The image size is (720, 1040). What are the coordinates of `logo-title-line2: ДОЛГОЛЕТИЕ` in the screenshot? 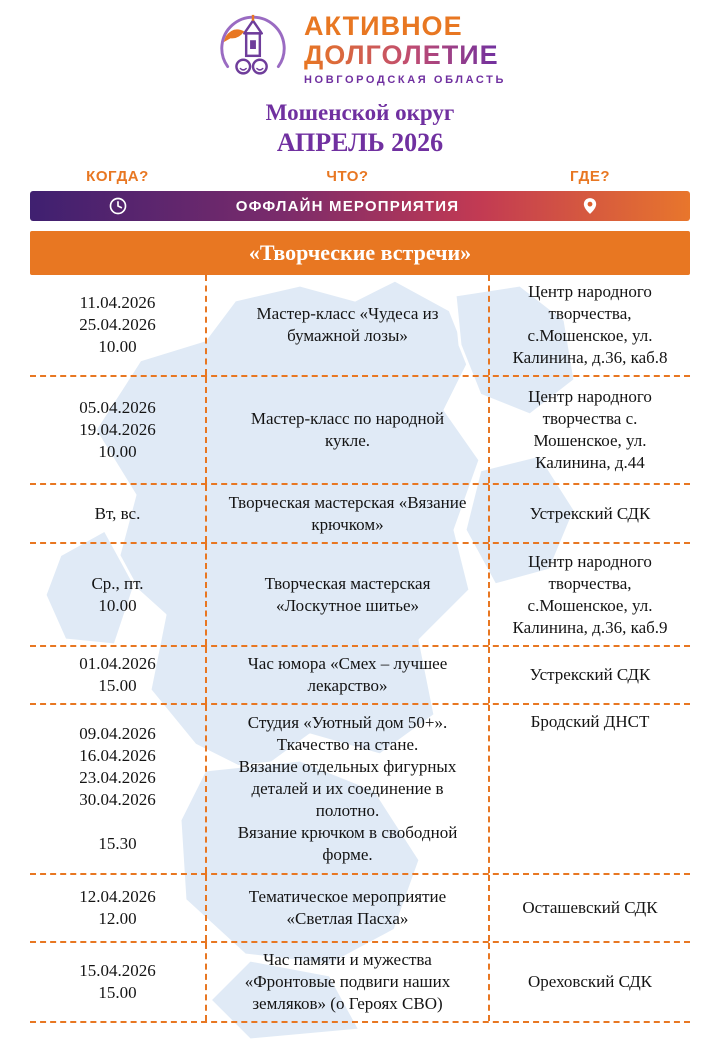 It's located at (401, 55).